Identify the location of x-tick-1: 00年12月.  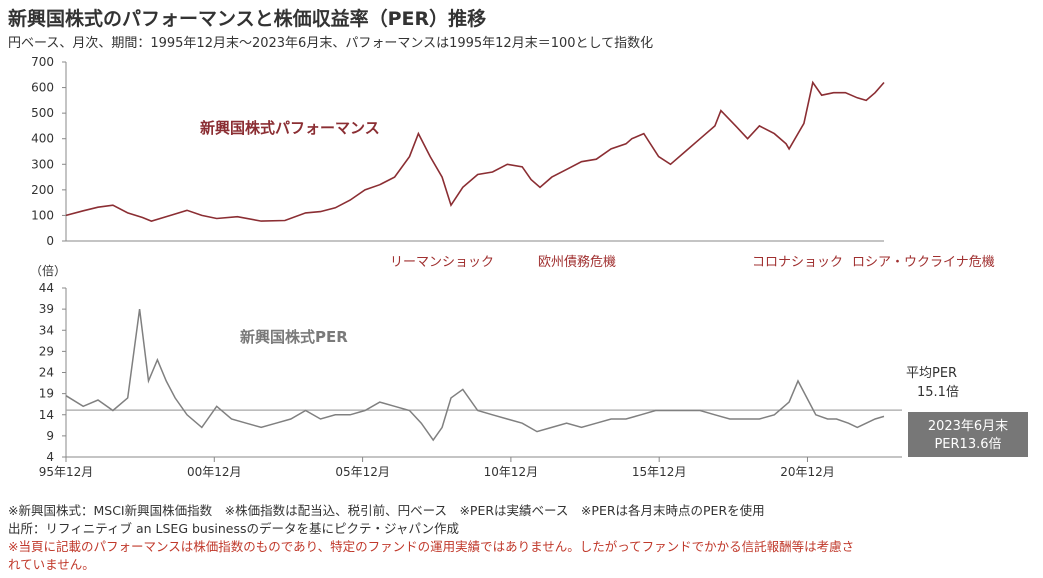
(214, 472).